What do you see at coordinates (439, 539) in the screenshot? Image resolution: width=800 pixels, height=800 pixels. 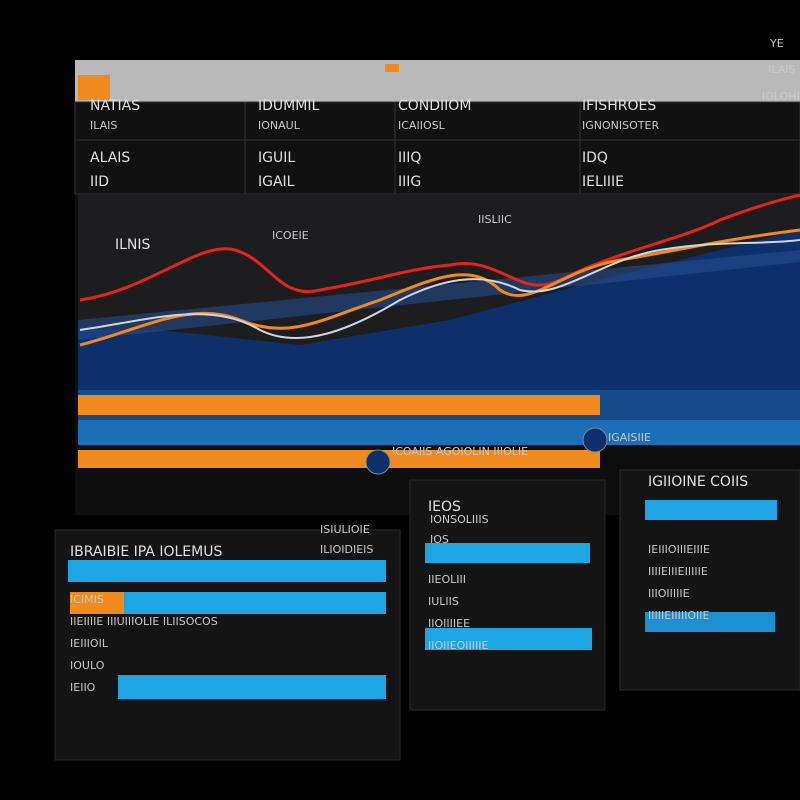 I see `label: IOS` at bounding box center [439, 539].